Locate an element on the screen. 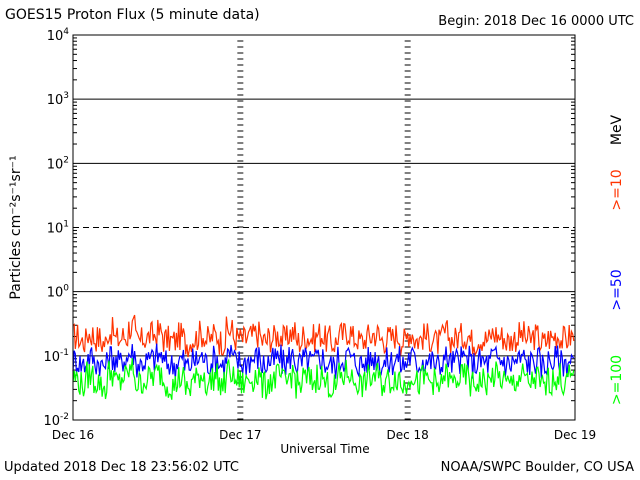 Image resolution: width=640 pixels, height=480 pixels. y-tick-label: 10⁻¹ is located at coordinates (56, 356).